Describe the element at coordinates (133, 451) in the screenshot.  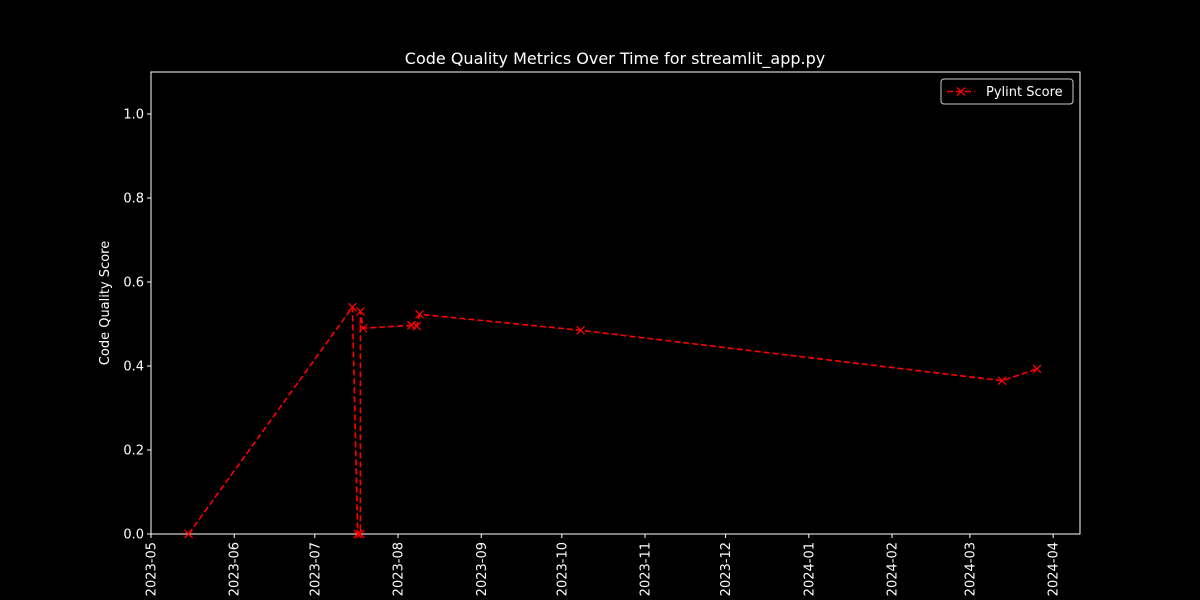
I see `y-tick-label: 0.2` at that location.